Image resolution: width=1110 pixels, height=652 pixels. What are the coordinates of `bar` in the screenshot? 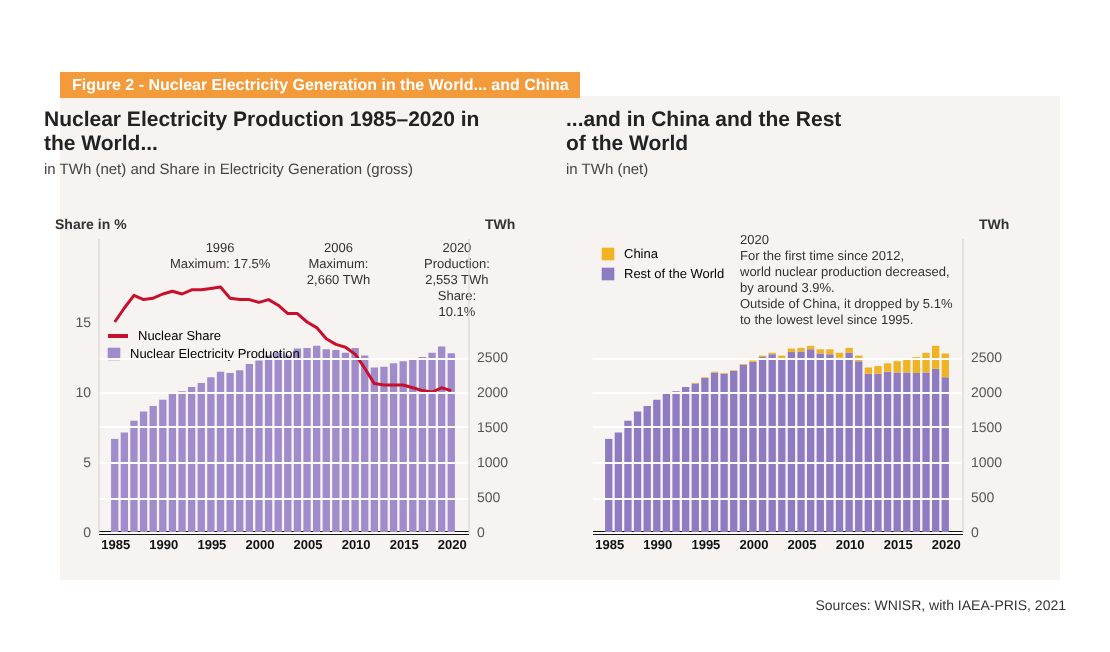 It's located at (849, 350).